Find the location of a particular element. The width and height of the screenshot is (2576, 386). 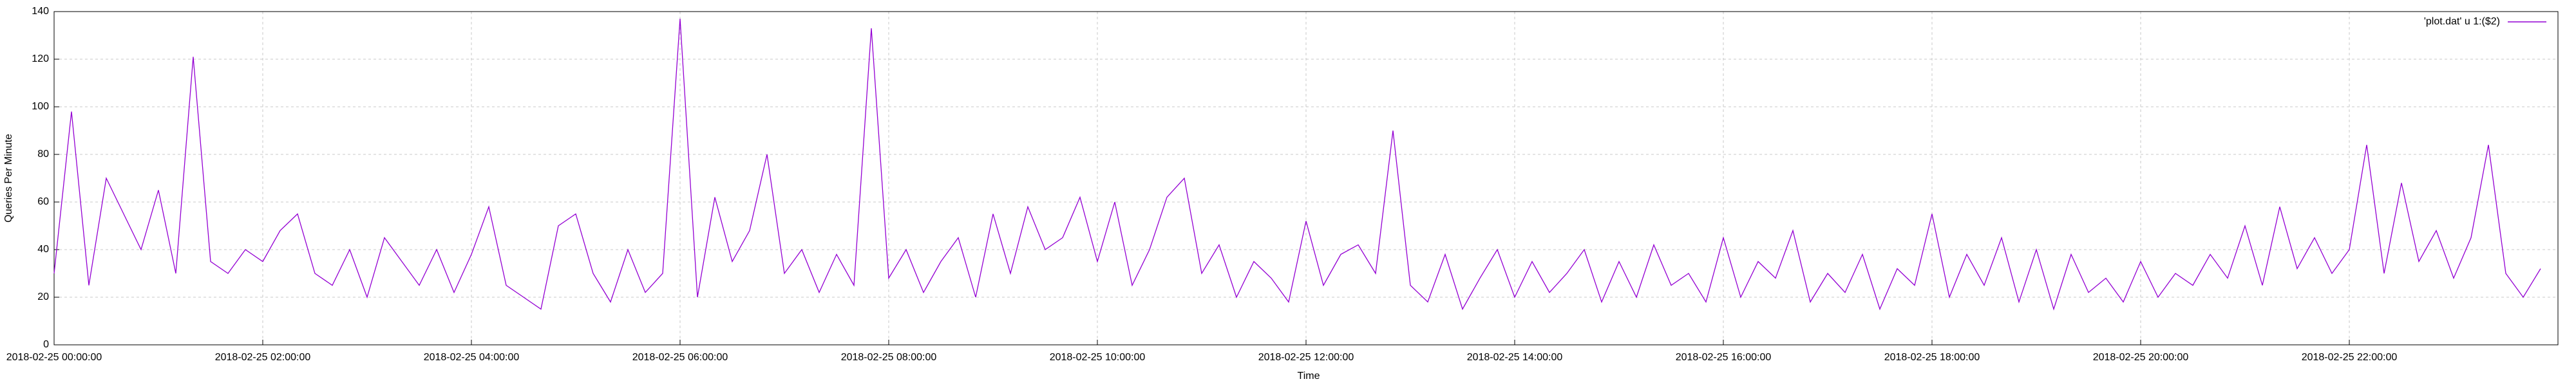

x-tick-label: 2018-02-25 22:00:00 is located at coordinates (2350, 357).